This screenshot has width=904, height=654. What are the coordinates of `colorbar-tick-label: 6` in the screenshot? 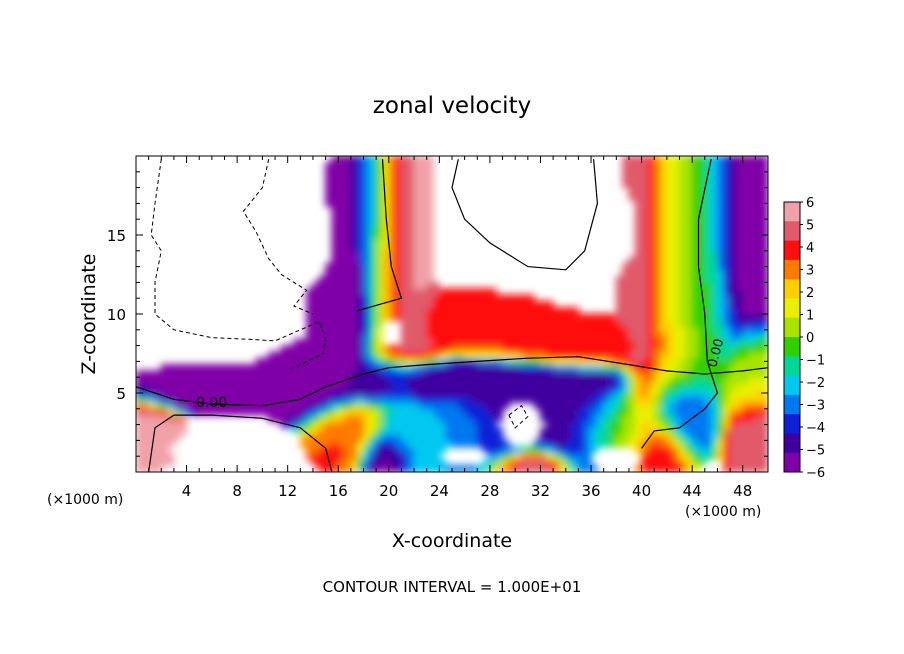 It's located at (810, 203).